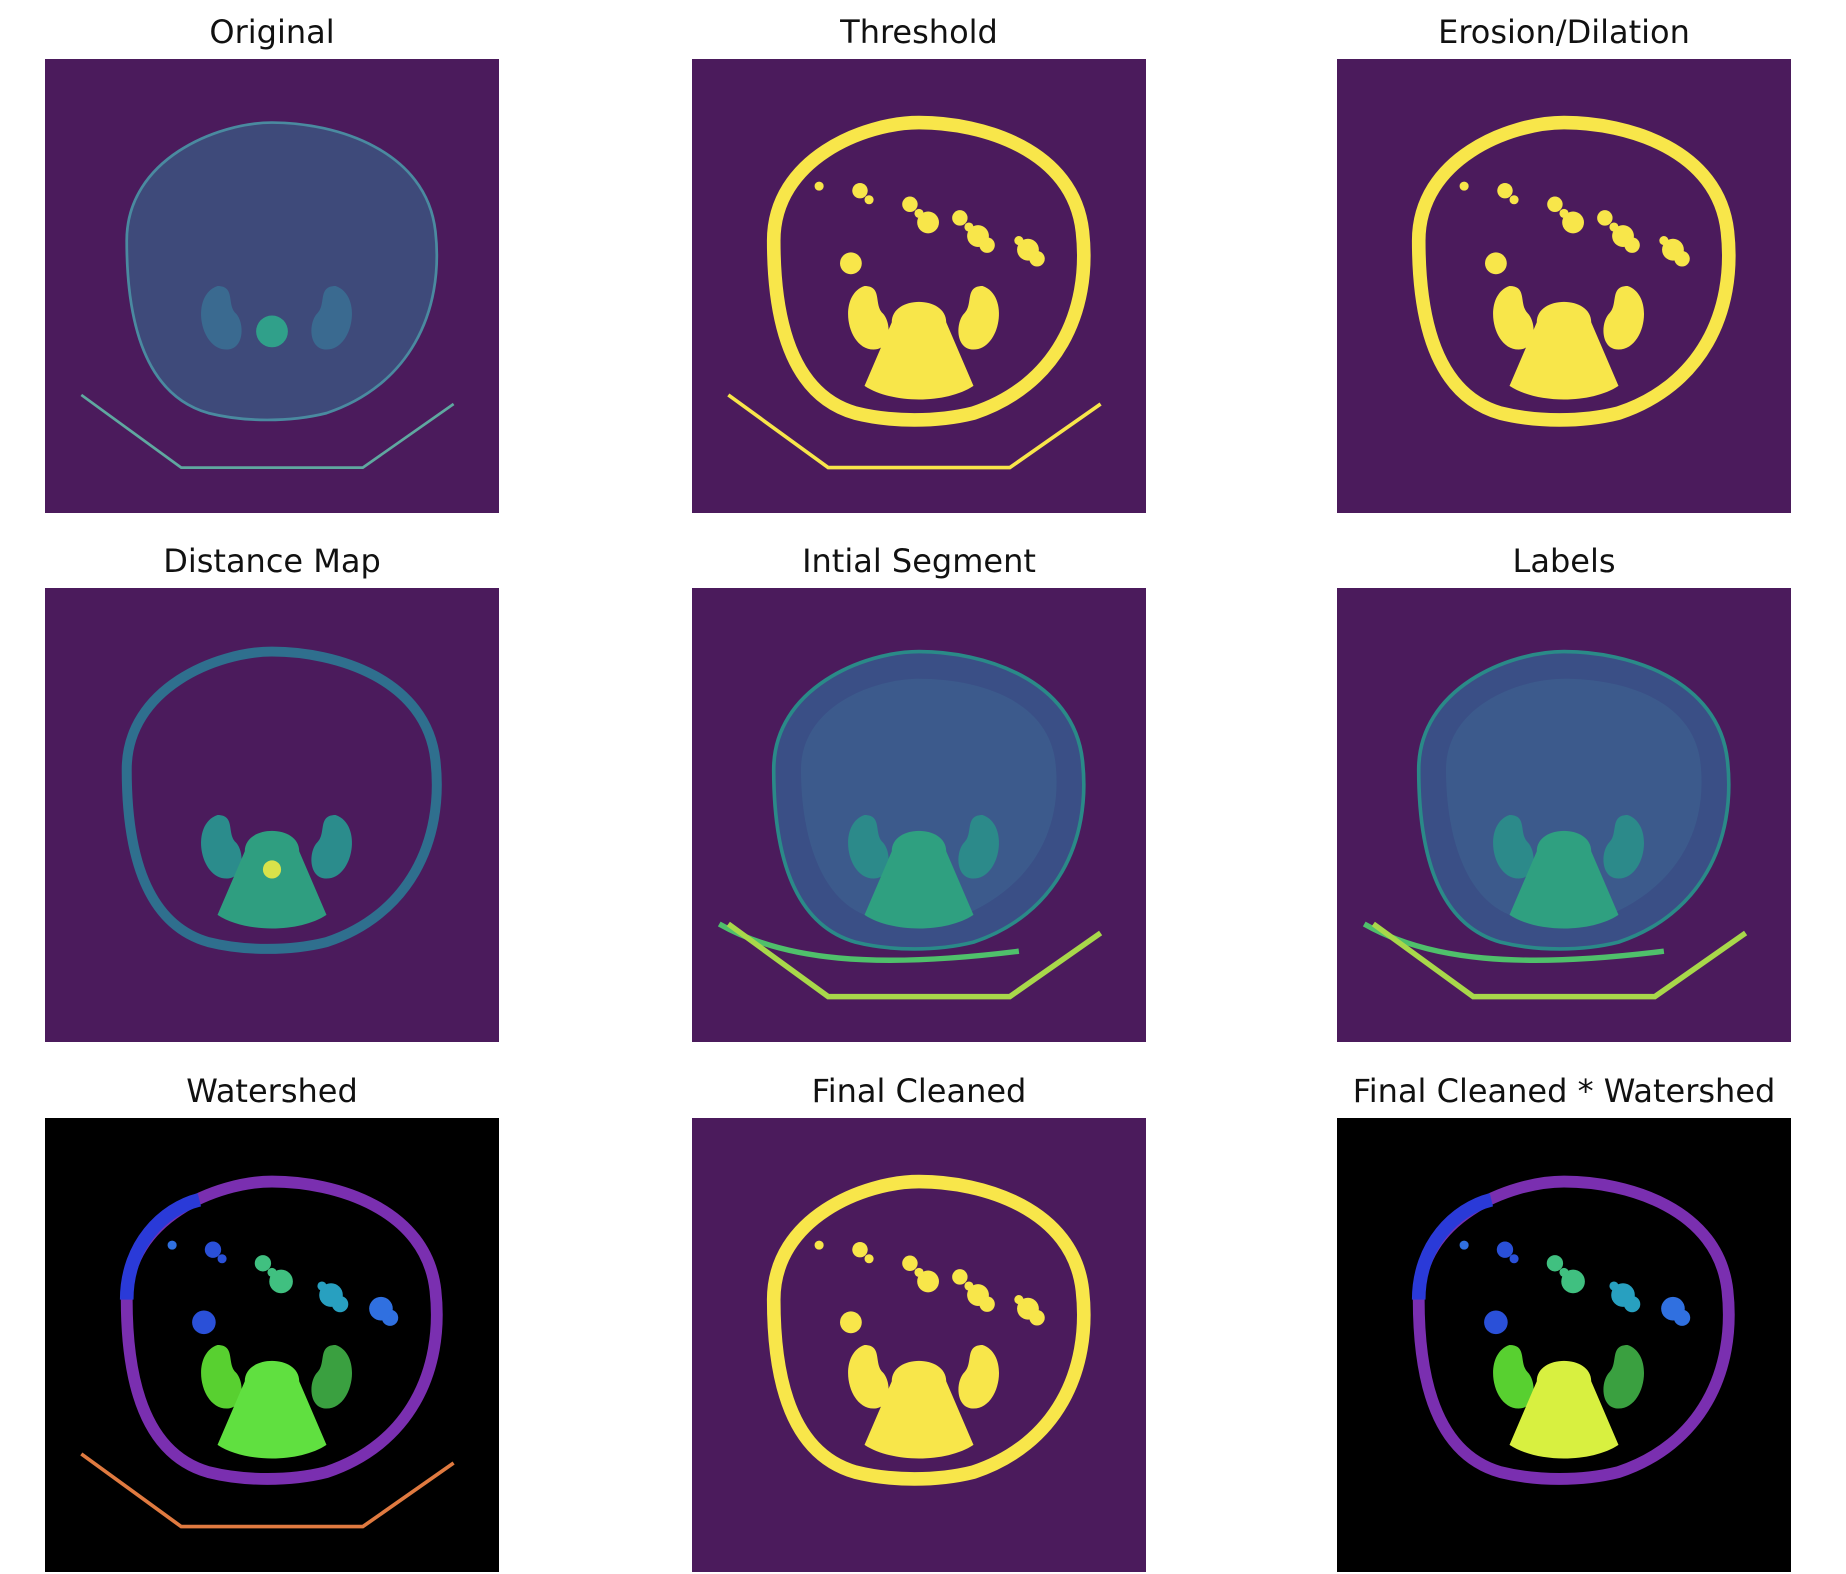 This screenshot has height=1574, width=1846. Describe the element at coordinates (272, 1091) in the screenshot. I see `panel-title: Watershed` at that location.